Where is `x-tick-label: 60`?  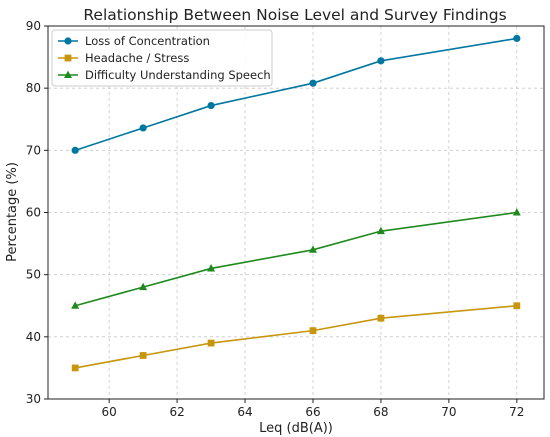
x-tick-label: 60 is located at coordinates (109, 412).